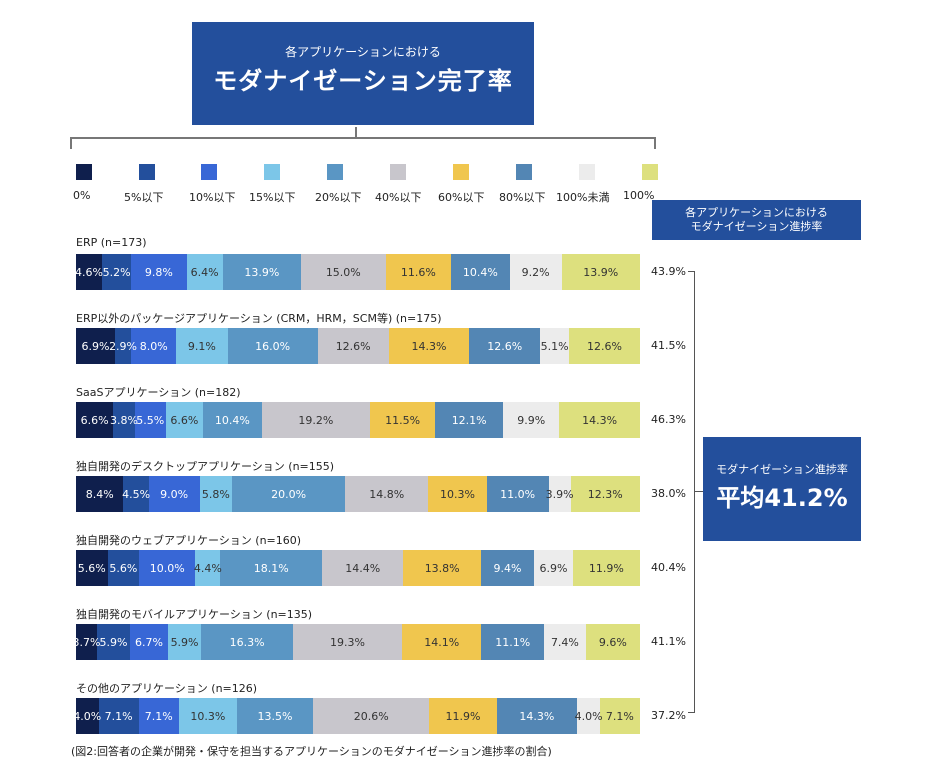  What do you see at coordinates (184, 642) in the screenshot?
I see `data-label: 5.9%` at bounding box center [184, 642].